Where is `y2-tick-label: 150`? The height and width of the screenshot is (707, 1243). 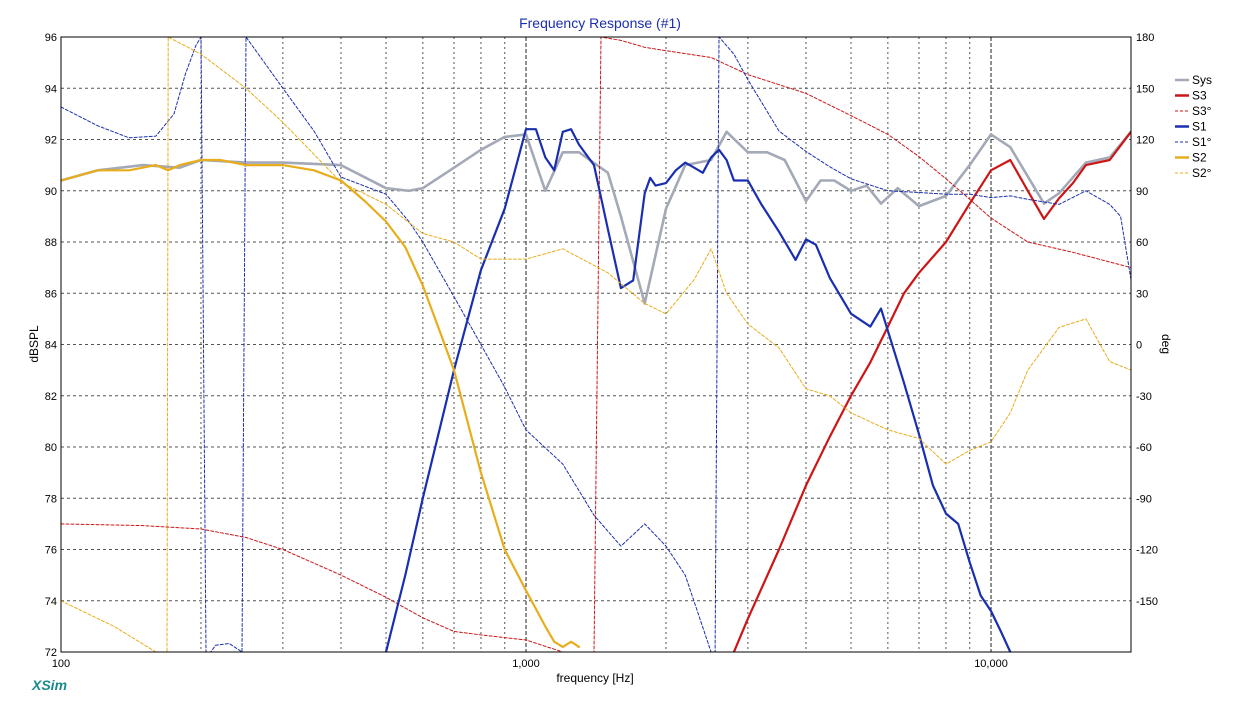
y2-tick-label: 150 is located at coordinates (1145, 89).